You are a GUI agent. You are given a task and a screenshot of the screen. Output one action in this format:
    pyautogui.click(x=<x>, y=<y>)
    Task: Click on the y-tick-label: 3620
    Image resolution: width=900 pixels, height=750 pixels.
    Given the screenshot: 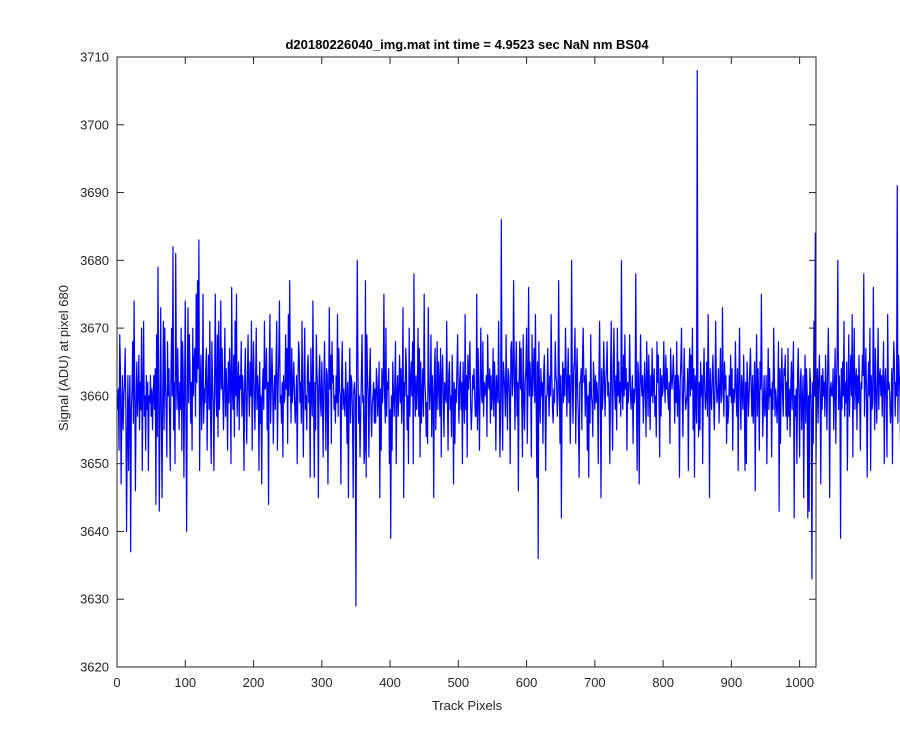 What is the action you would take?
    pyautogui.click(x=94, y=667)
    